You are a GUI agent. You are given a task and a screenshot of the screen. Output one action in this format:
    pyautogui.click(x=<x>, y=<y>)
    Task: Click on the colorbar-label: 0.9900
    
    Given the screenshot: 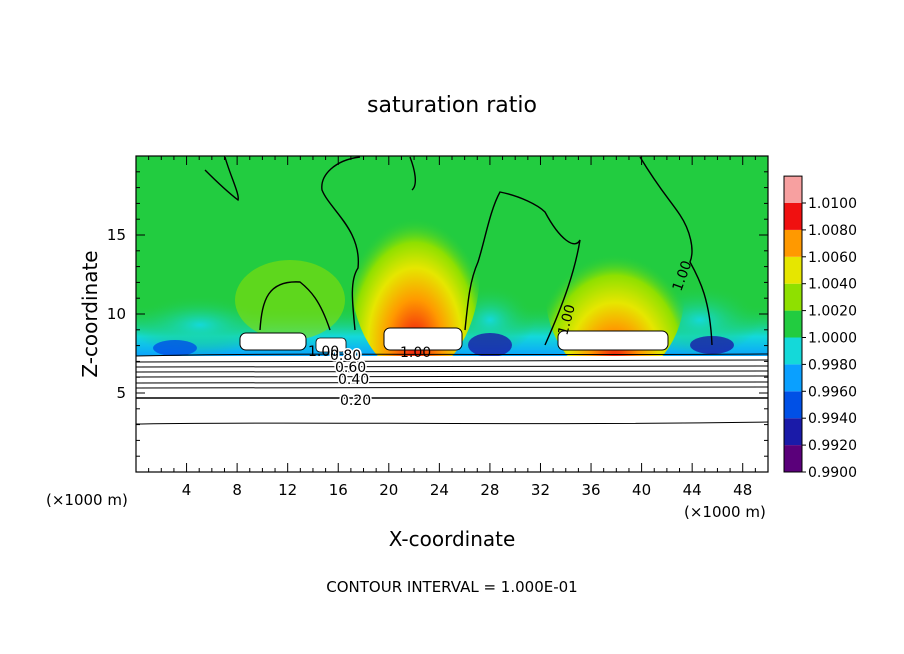 What is the action you would take?
    pyautogui.click(x=832, y=473)
    